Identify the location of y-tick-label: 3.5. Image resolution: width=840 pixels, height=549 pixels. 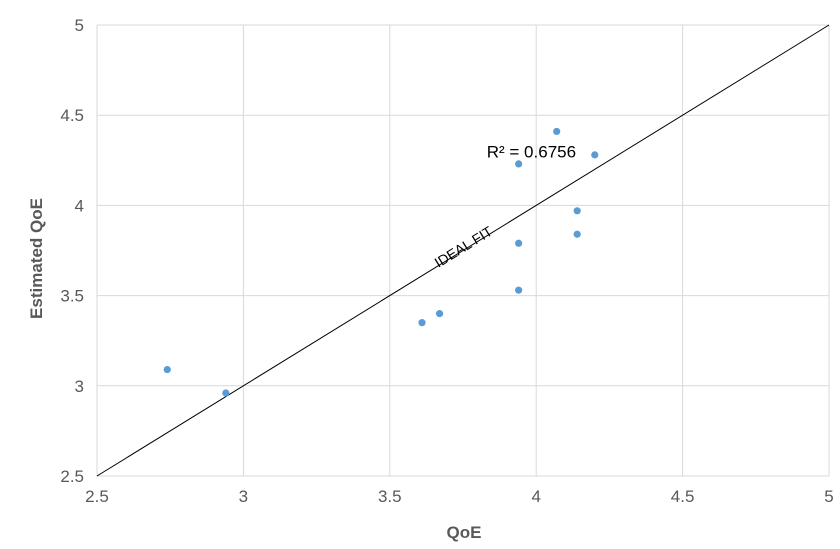
(72, 296).